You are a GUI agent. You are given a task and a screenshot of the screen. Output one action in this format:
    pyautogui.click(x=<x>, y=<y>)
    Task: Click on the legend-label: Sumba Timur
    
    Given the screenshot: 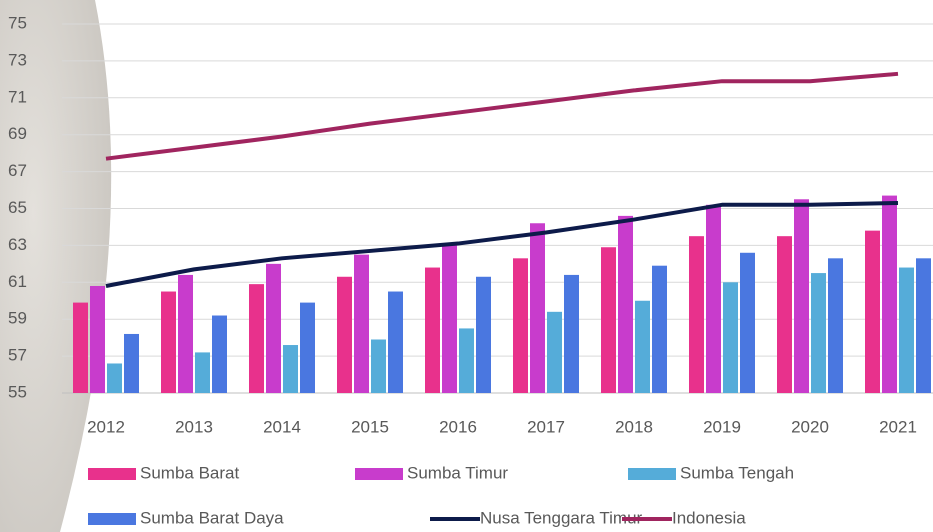 What is the action you would take?
    pyautogui.click(x=457, y=472)
    